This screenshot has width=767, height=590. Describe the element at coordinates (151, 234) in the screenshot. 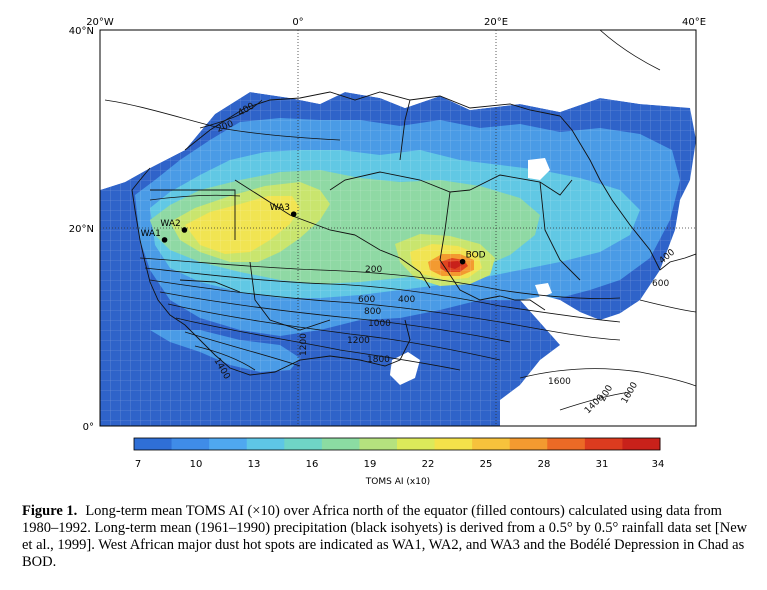

I see `site-label-wa1: WA1` at that location.